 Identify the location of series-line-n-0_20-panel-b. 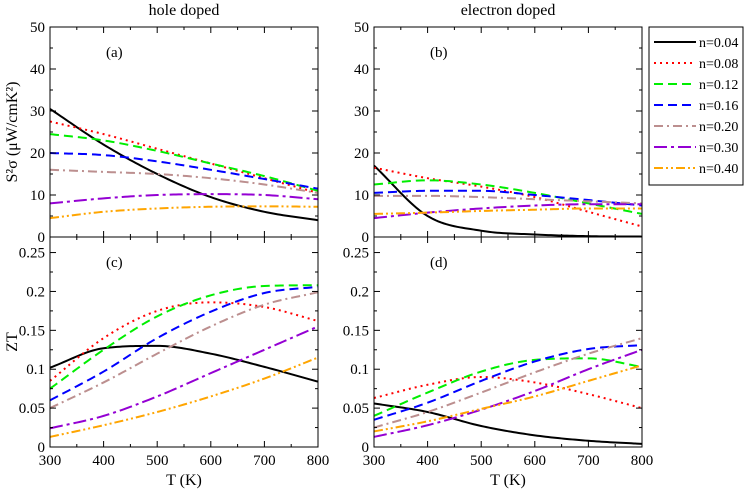
(508, 199).